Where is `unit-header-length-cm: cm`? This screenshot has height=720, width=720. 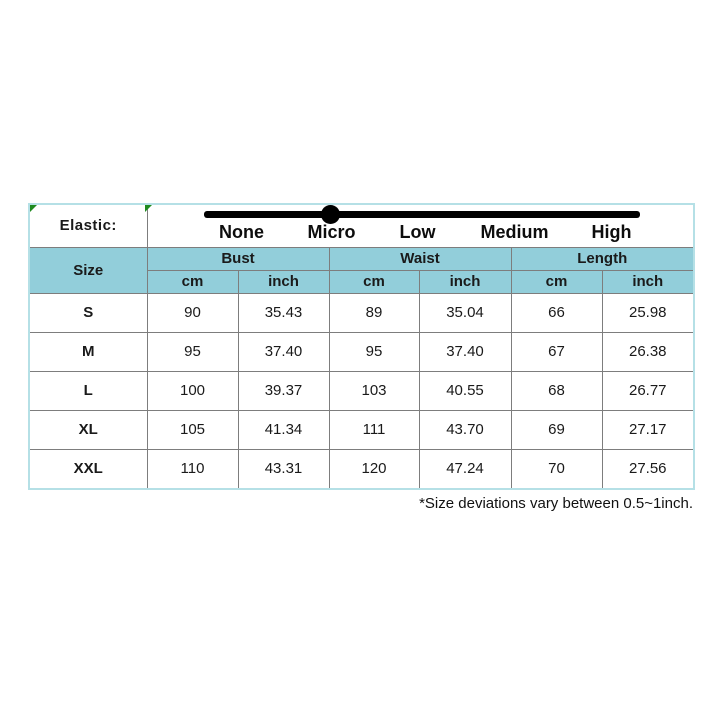 unit-header-length-cm: cm is located at coordinates (556, 281).